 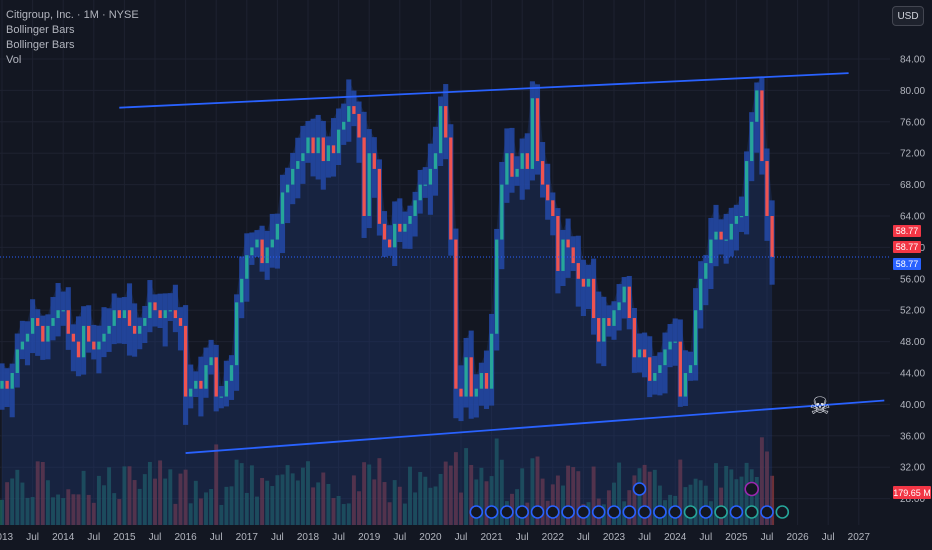 I want to click on currency-button: USD, so click(x=908, y=16).